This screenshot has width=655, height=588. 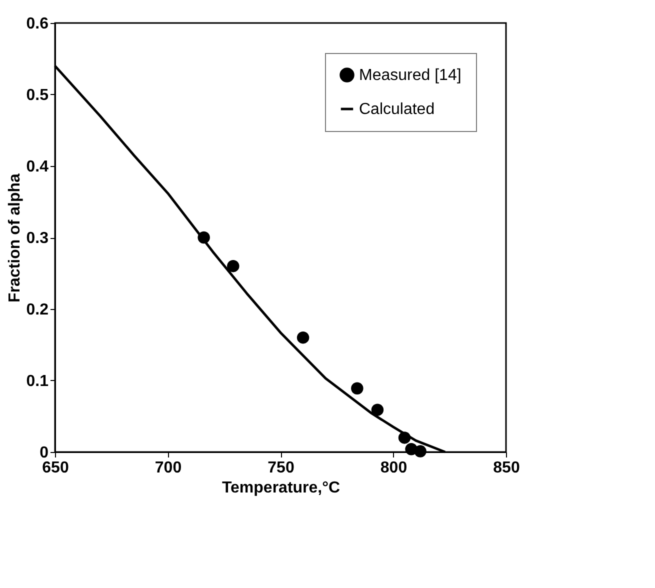 What do you see at coordinates (37, 24) in the screenshot?
I see `y-tick-label: 0.6` at bounding box center [37, 24].